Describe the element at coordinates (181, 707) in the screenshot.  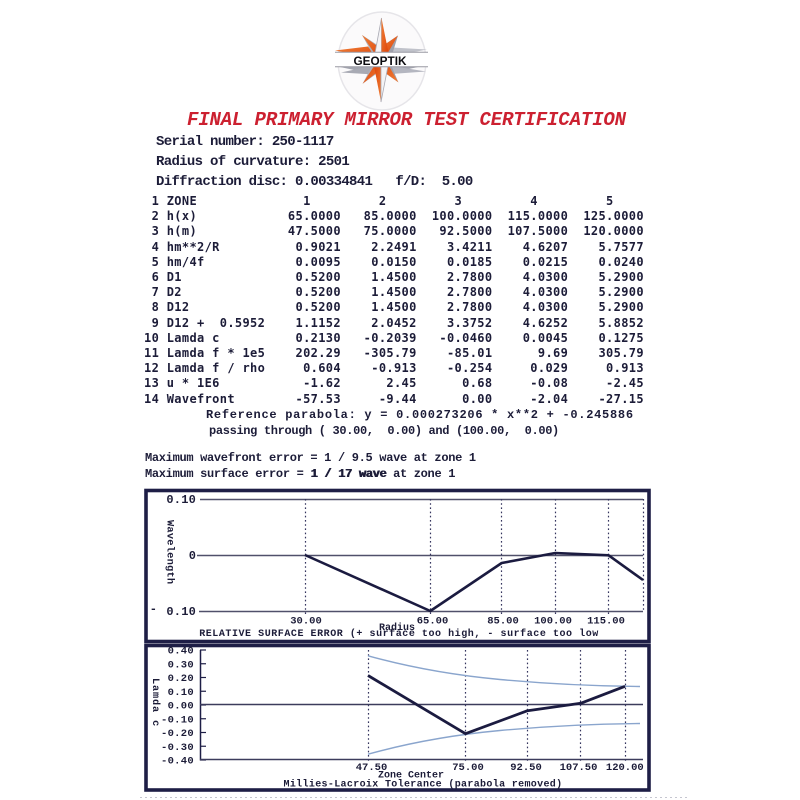
I see `svg-text: 0.00` at that location.